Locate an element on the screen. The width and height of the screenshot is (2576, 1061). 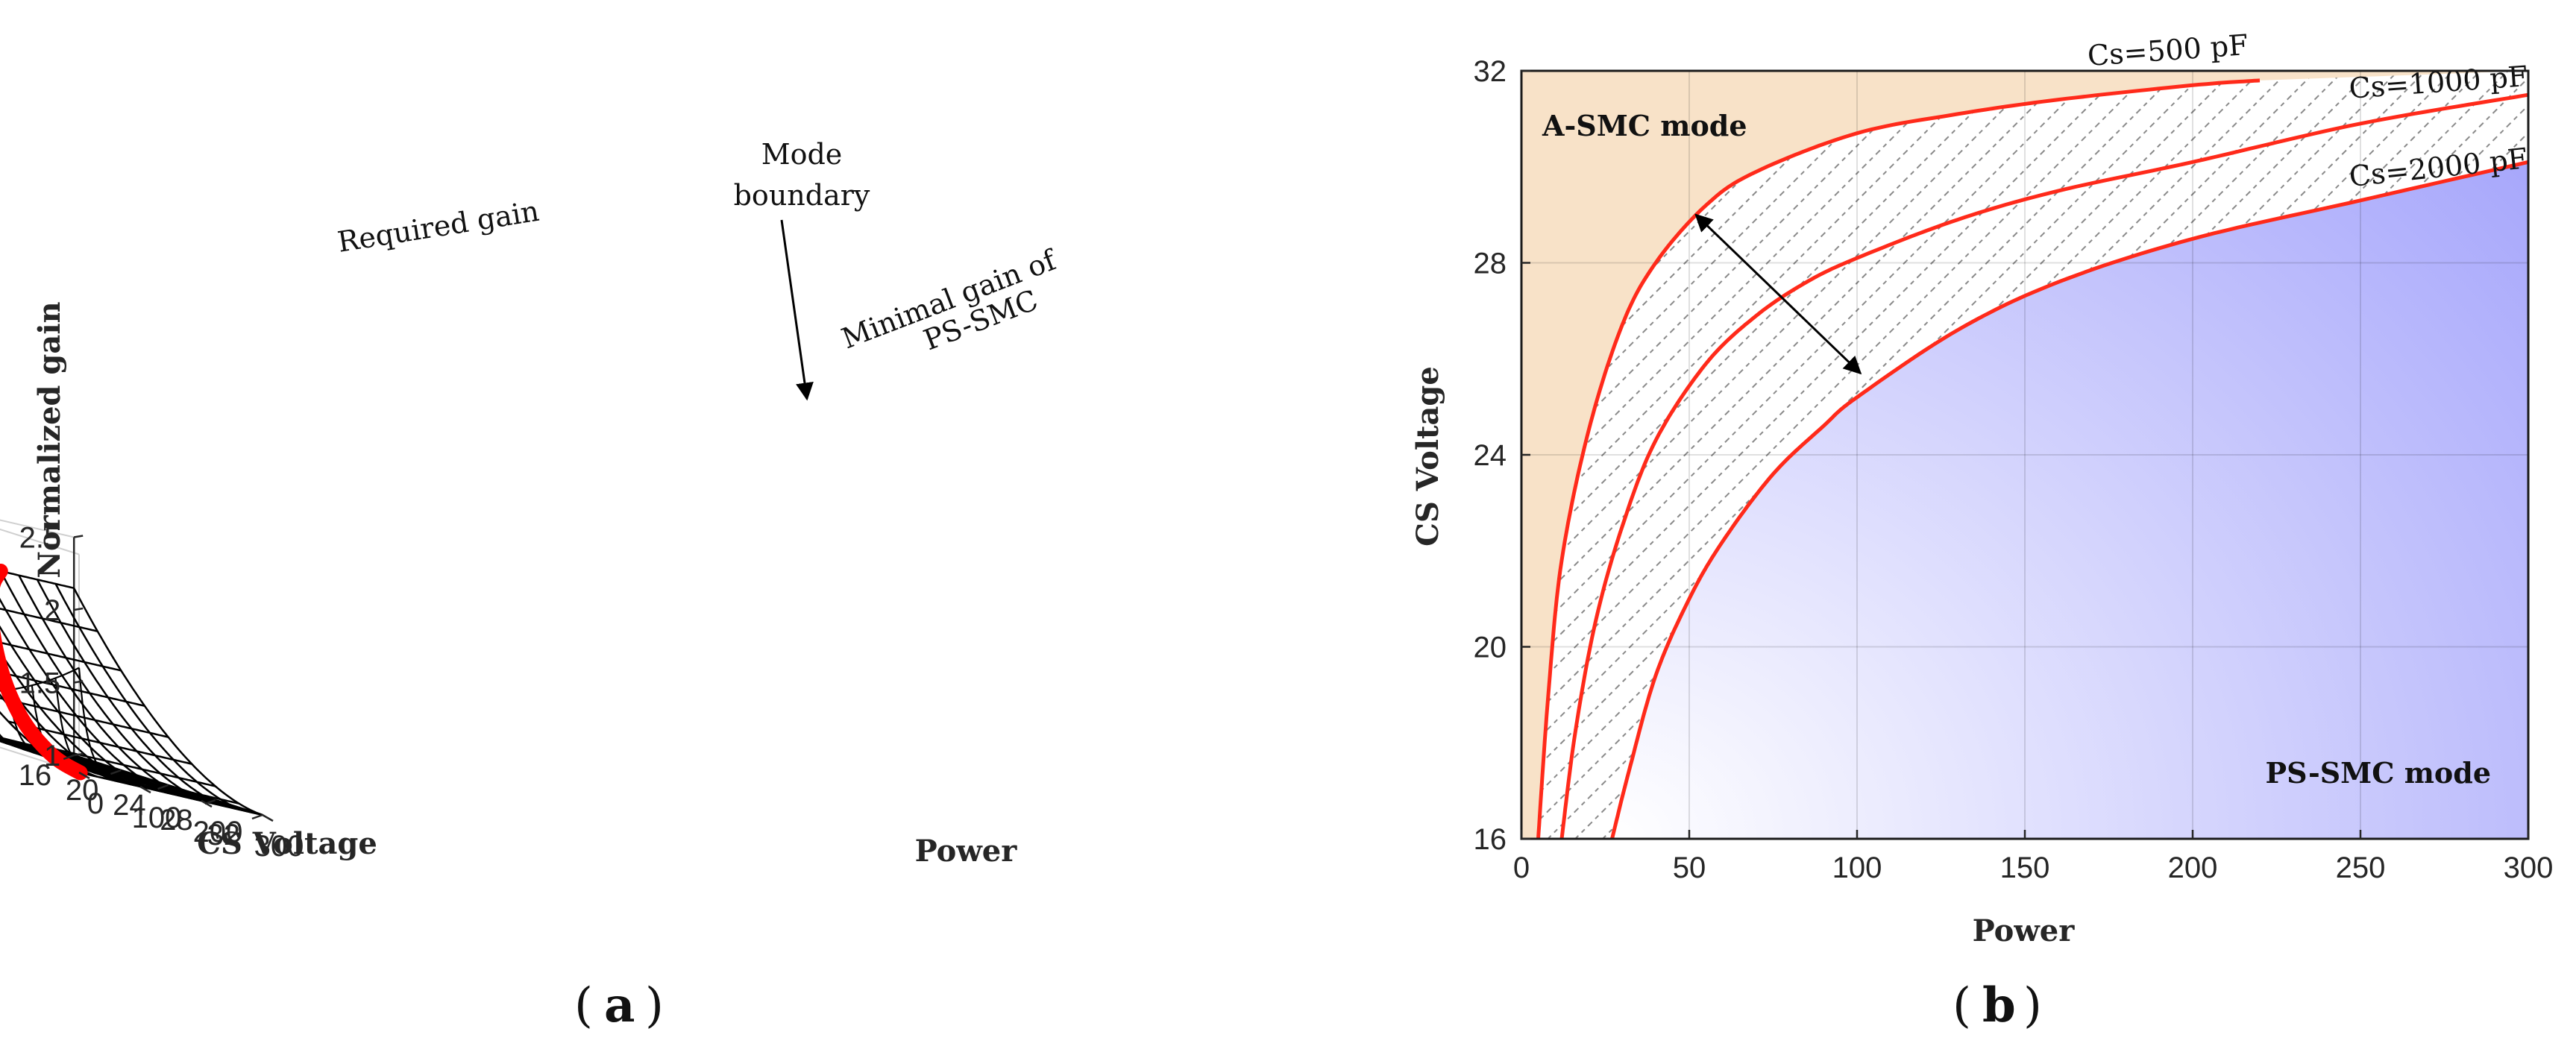
chart-a-gain-tick-label: 2 is located at coordinates (52, 610).